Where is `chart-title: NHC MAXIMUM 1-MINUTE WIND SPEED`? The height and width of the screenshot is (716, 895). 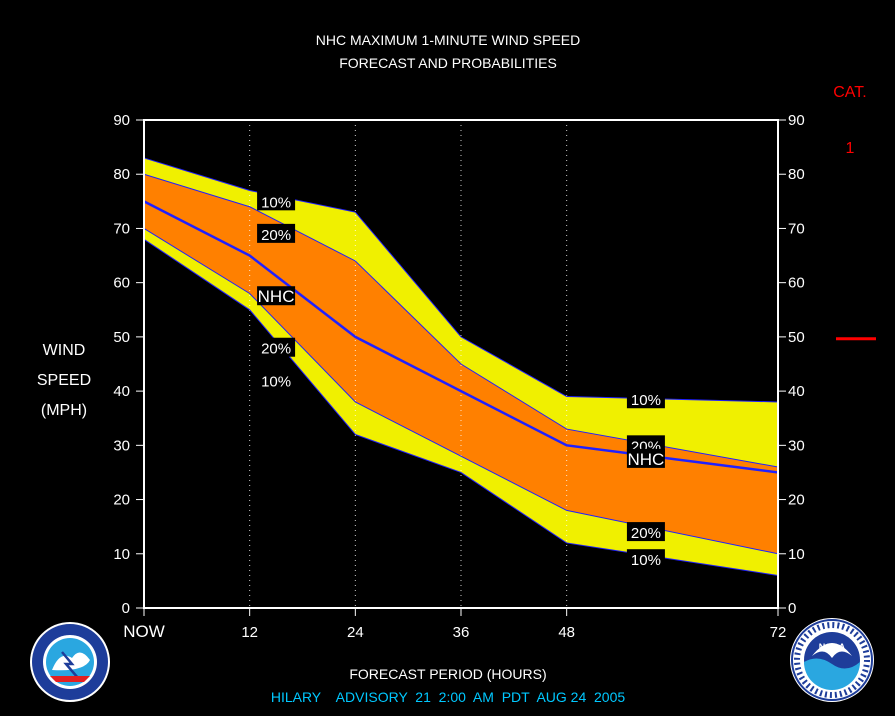
chart-title: NHC MAXIMUM 1-MINUTE WIND SPEED is located at coordinates (448, 40).